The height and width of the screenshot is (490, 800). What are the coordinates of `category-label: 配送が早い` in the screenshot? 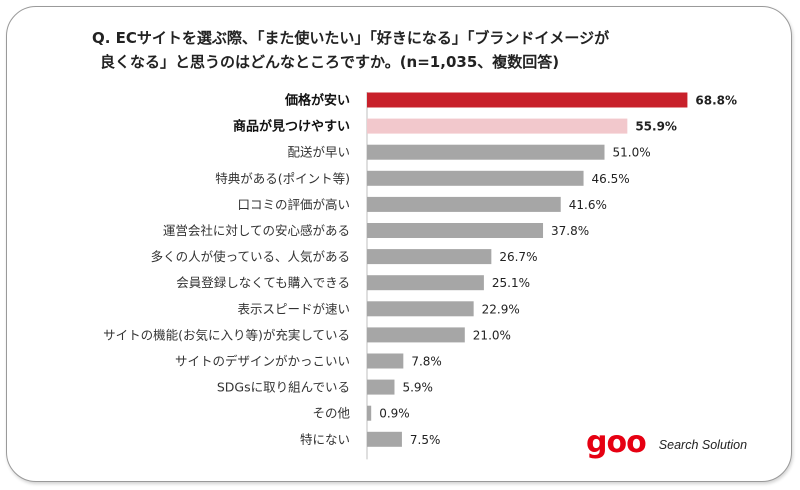 It's located at (318, 152).